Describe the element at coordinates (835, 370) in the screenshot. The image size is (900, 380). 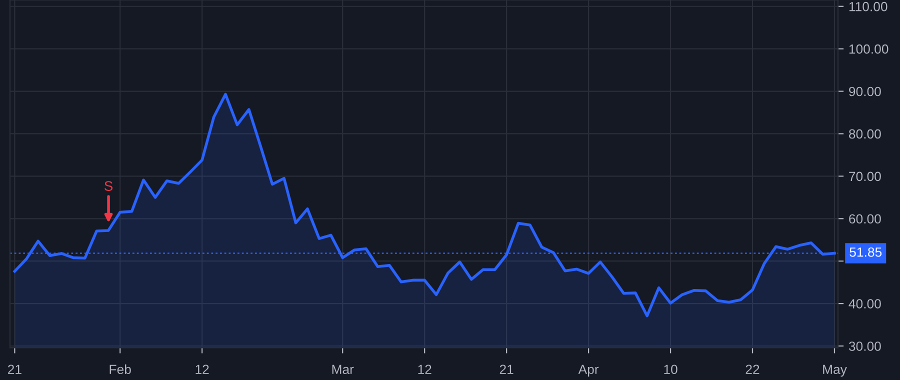
I see `x-tick-label: May` at that location.